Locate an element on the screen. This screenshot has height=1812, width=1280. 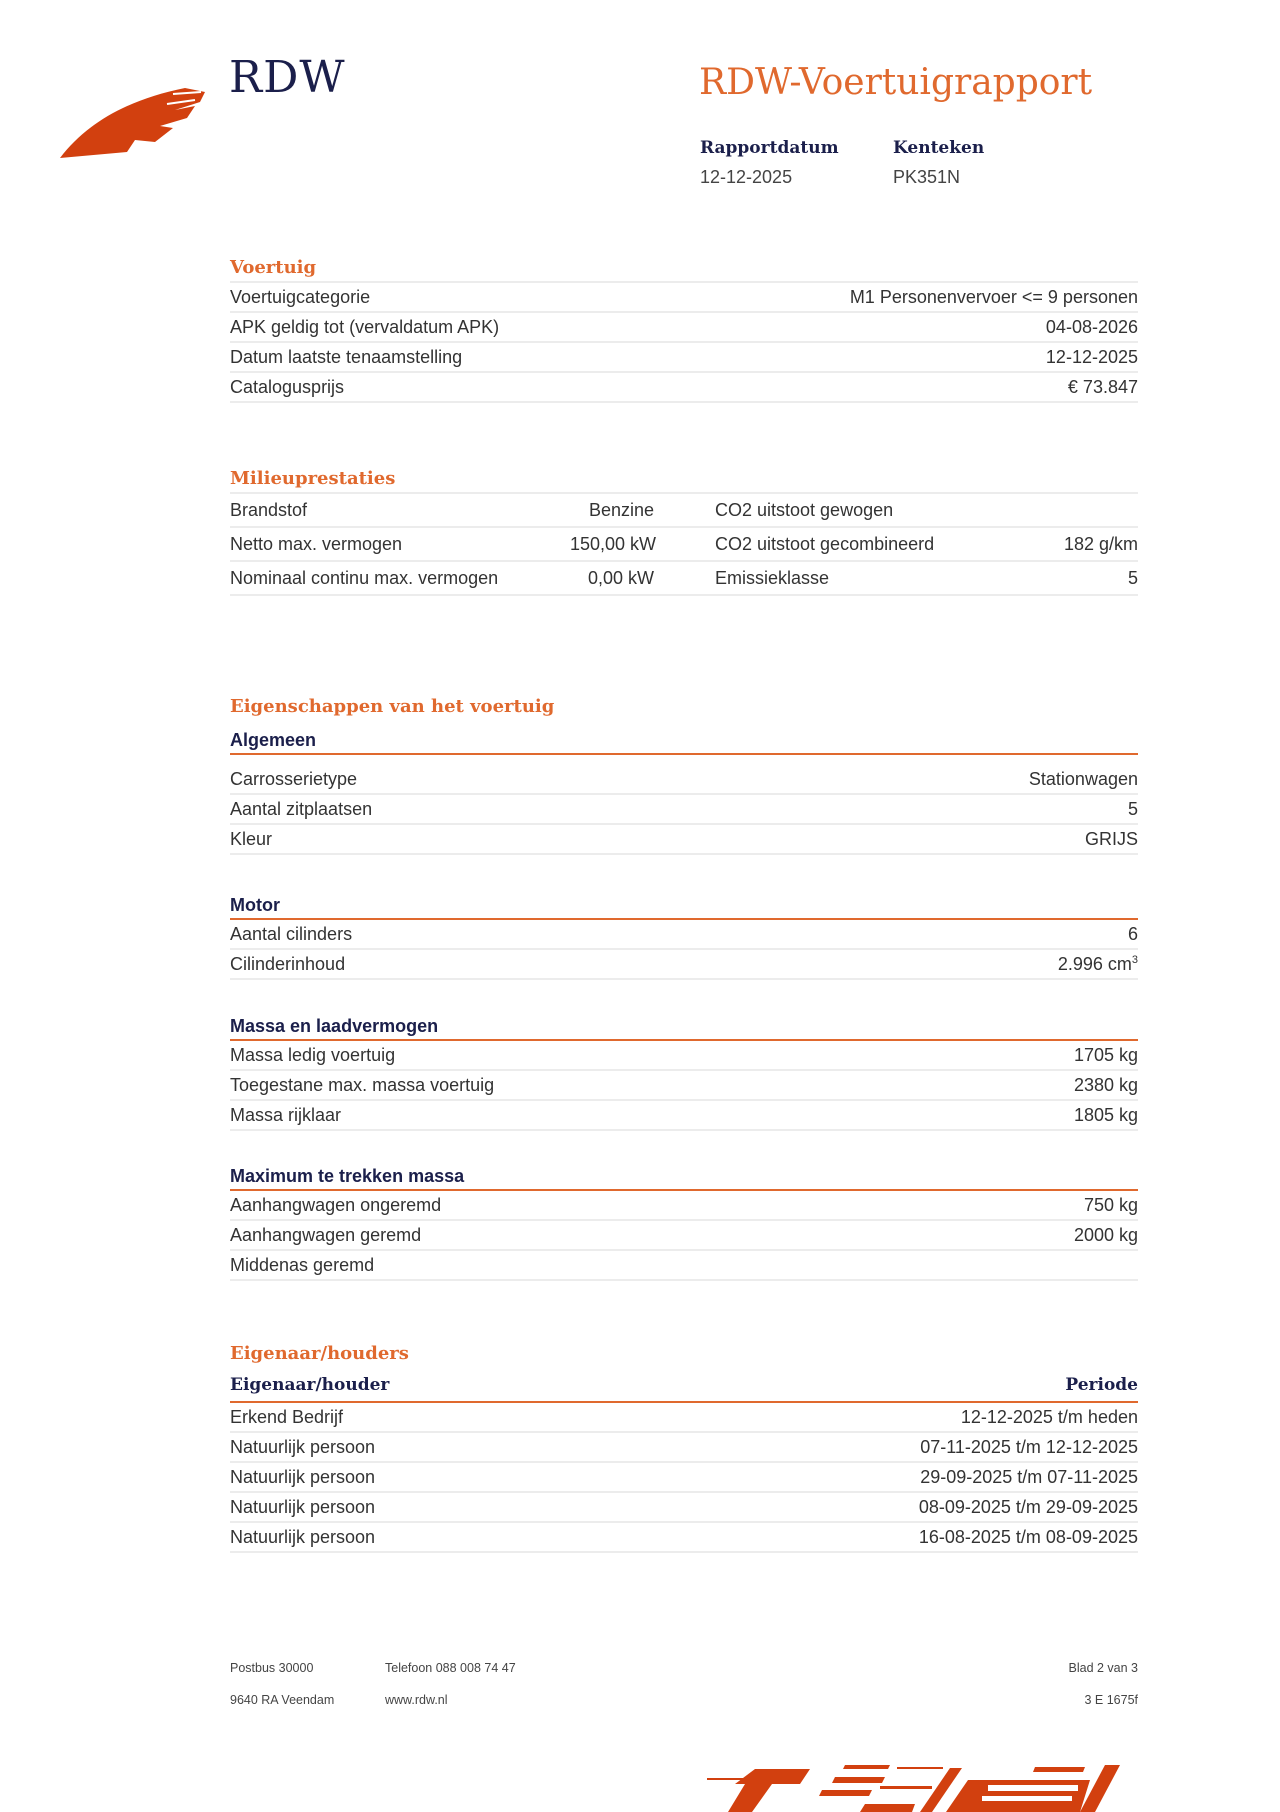
row-label: Carrosserietype is located at coordinates (294, 778).